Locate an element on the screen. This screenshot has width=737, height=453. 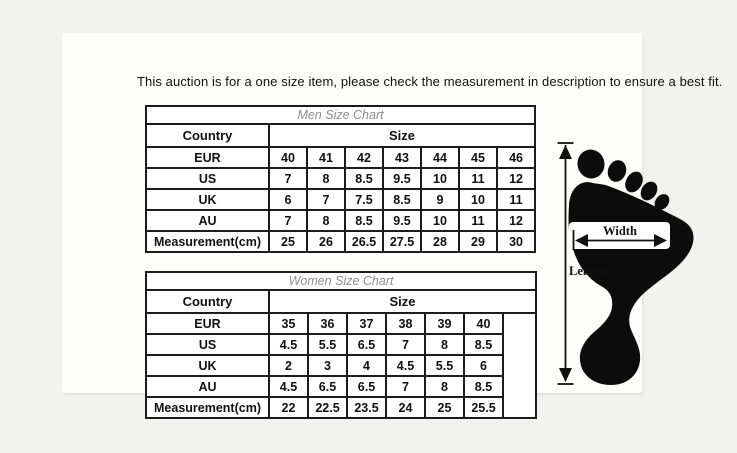
men-row-2: UK 6 7 7.5 8.5 9 10 11 is located at coordinates (341, 199).